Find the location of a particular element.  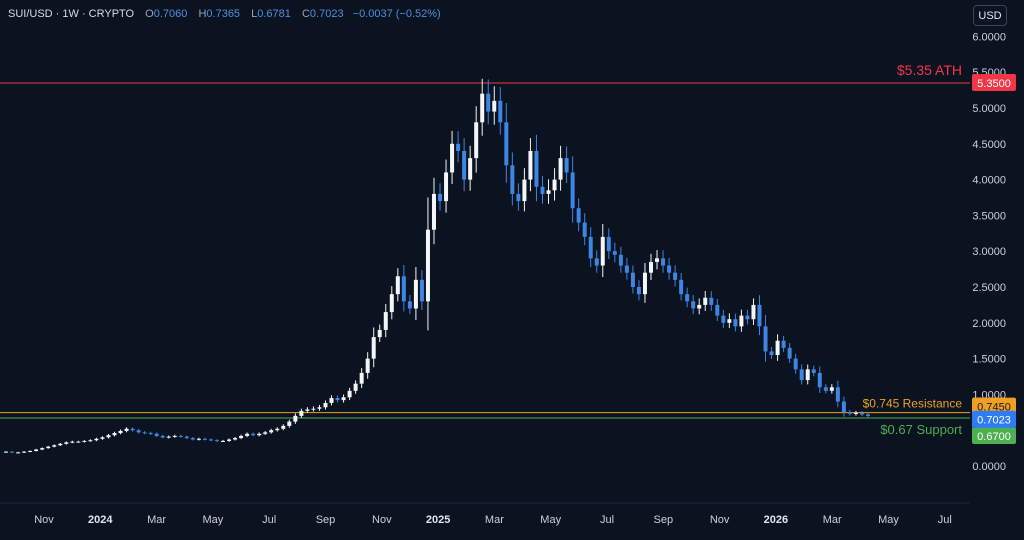

price-badge-label: 0.7450 is located at coordinates (994, 408).